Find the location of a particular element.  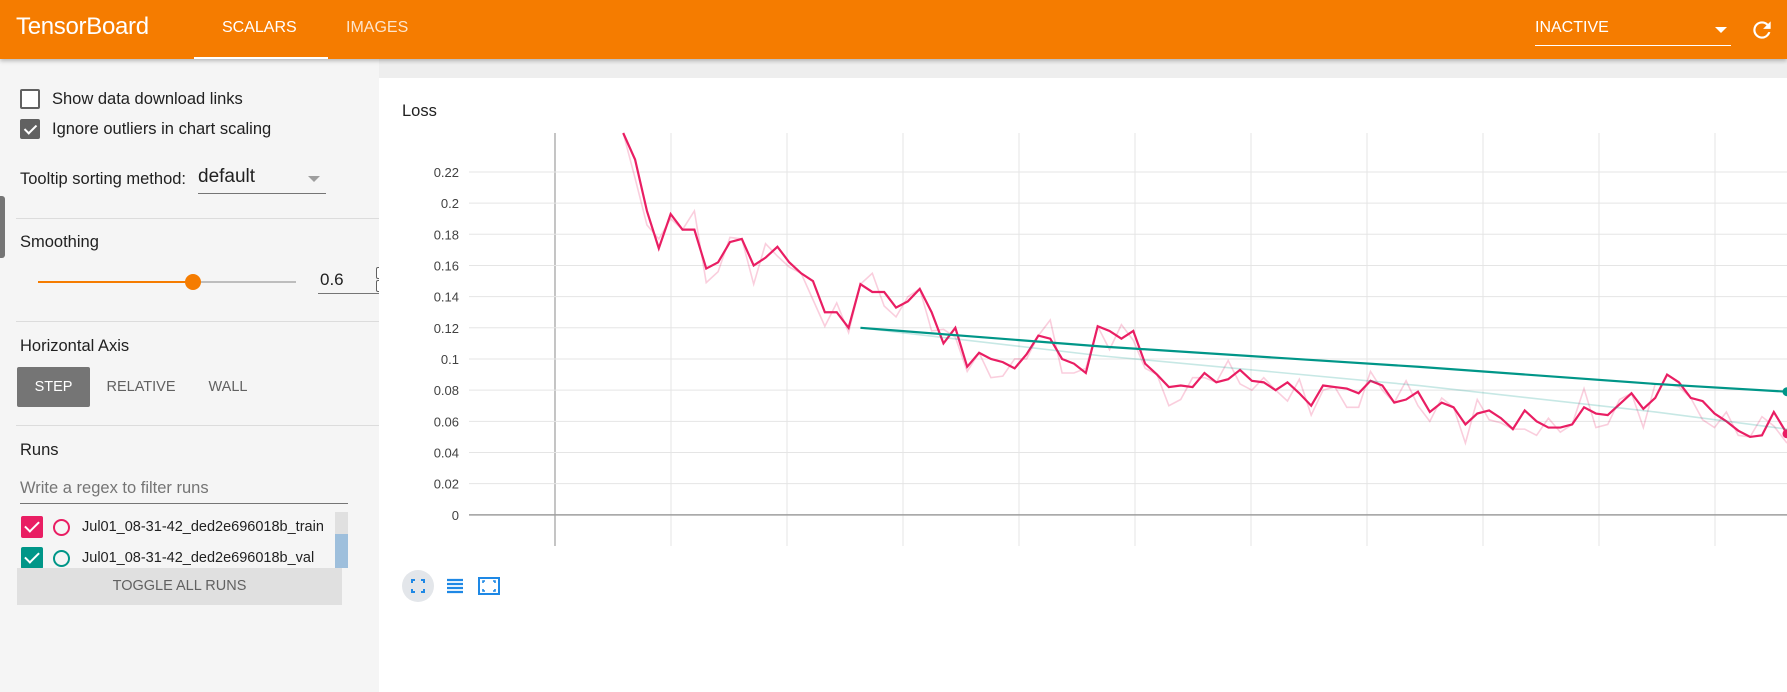

y-tick-label: 0.14 is located at coordinates (446, 297).